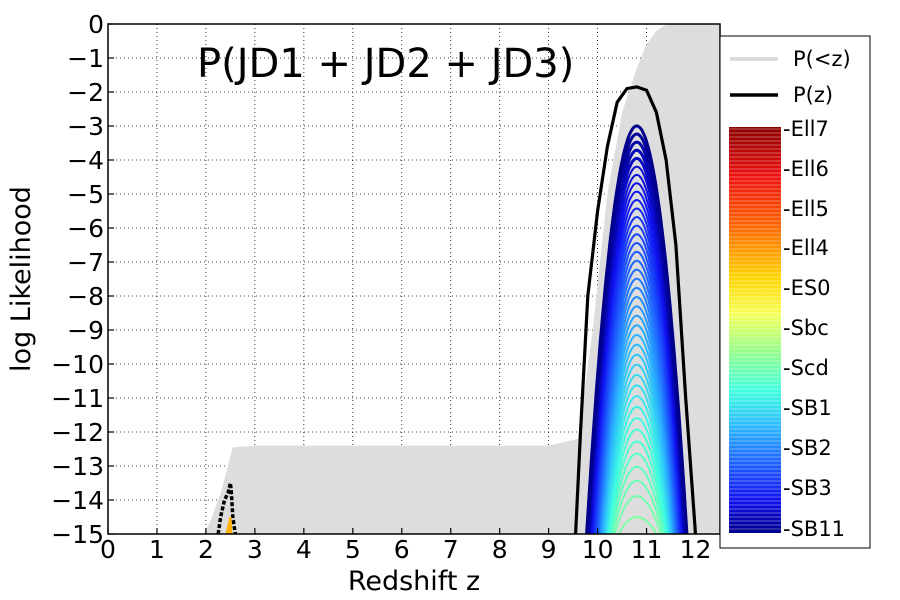 This screenshot has height=600, width=900. Describe the element at coordinates (85, 296) in the screenshot. I see `y-tick-label: −8` at that location.